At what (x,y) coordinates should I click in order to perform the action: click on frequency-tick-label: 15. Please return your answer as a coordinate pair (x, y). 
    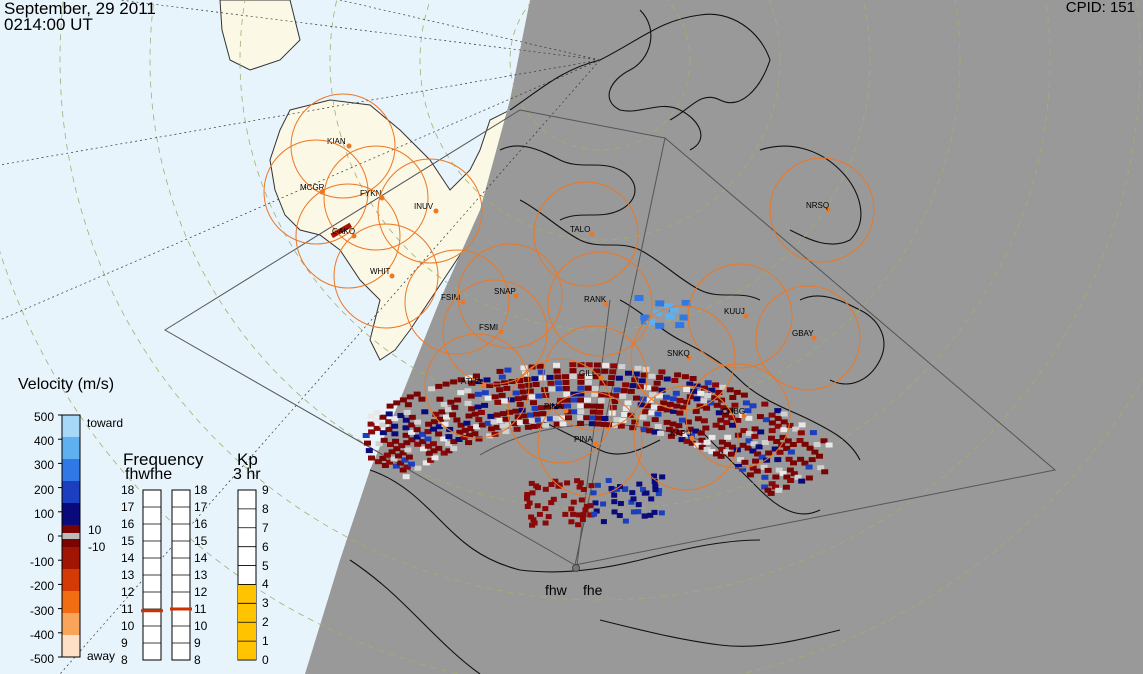
    Looking at the image, I should click on (128, 541).